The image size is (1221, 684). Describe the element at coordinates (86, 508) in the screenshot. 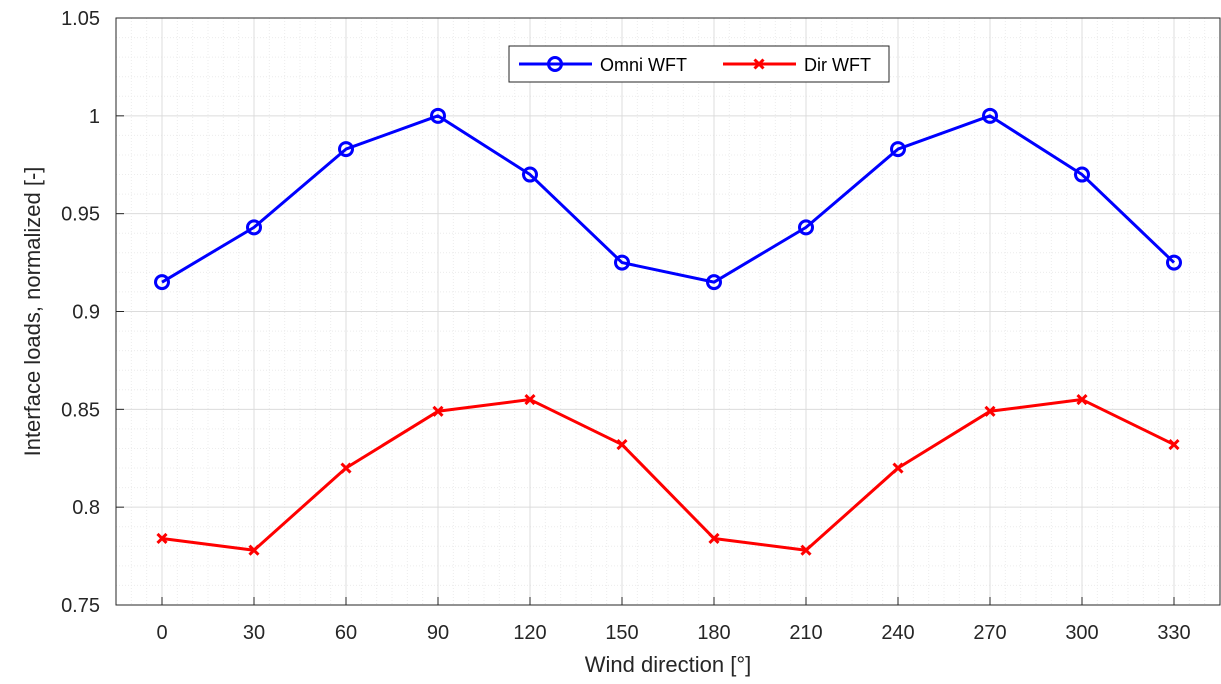

I see `y-tick-label: 0.8` at that location.